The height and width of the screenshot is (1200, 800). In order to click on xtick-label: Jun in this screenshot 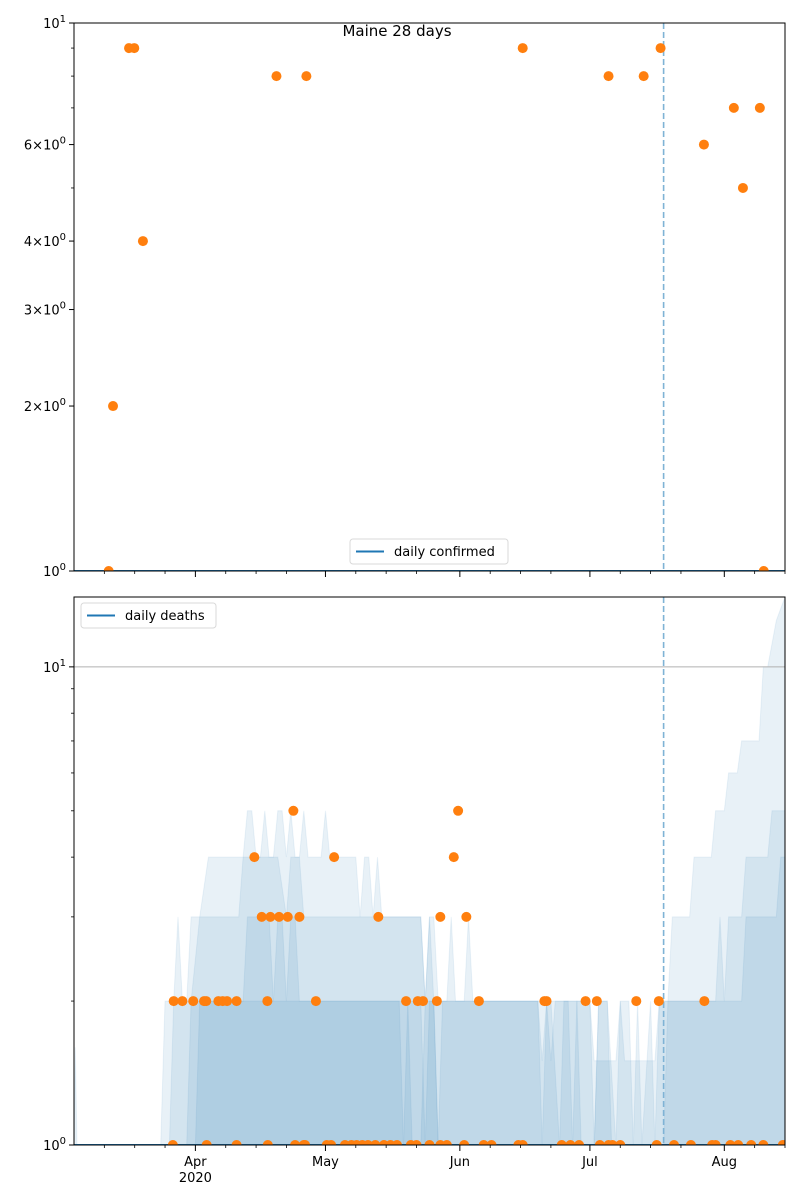, I will do `click(459, 1162)`.